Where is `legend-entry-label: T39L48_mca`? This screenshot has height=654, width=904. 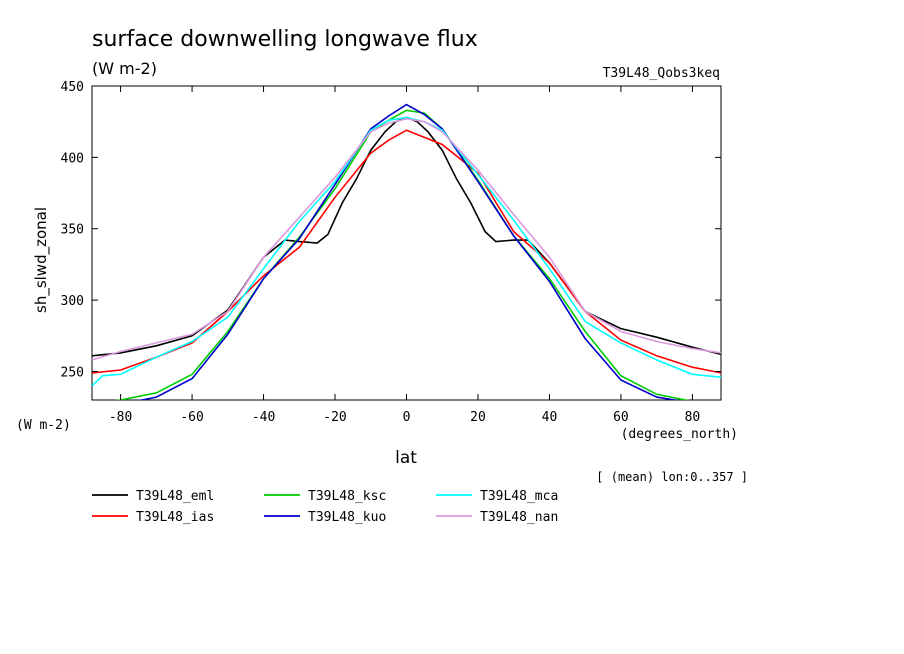
legend-entry-label: T39L48_mca is located at coordinates (519, 496).